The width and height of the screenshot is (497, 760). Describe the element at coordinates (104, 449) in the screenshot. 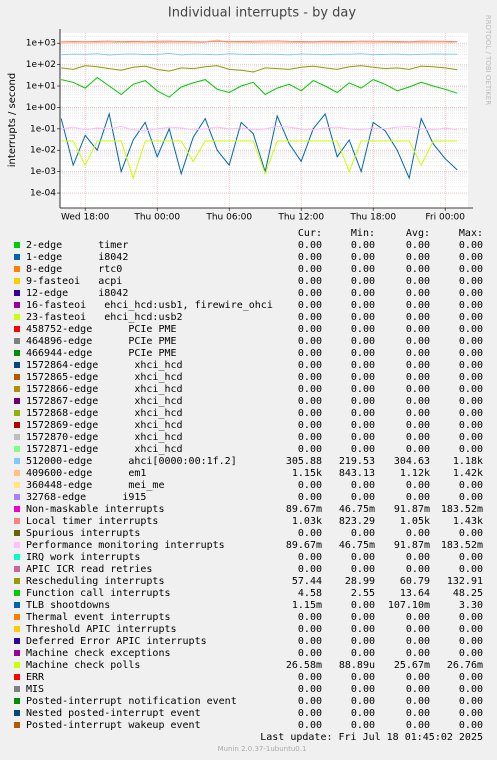

I see `legend-label: 1572871-edge xhci_hcd` at that location.